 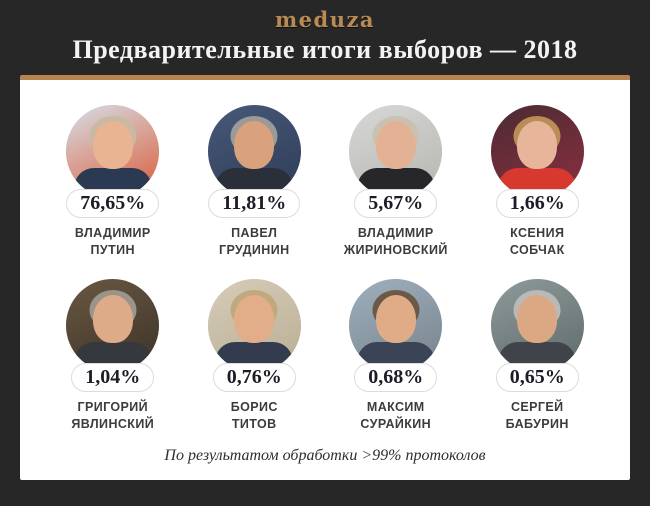 I want to click on name-line-1: БОРИС, so click(x=254, y=406).